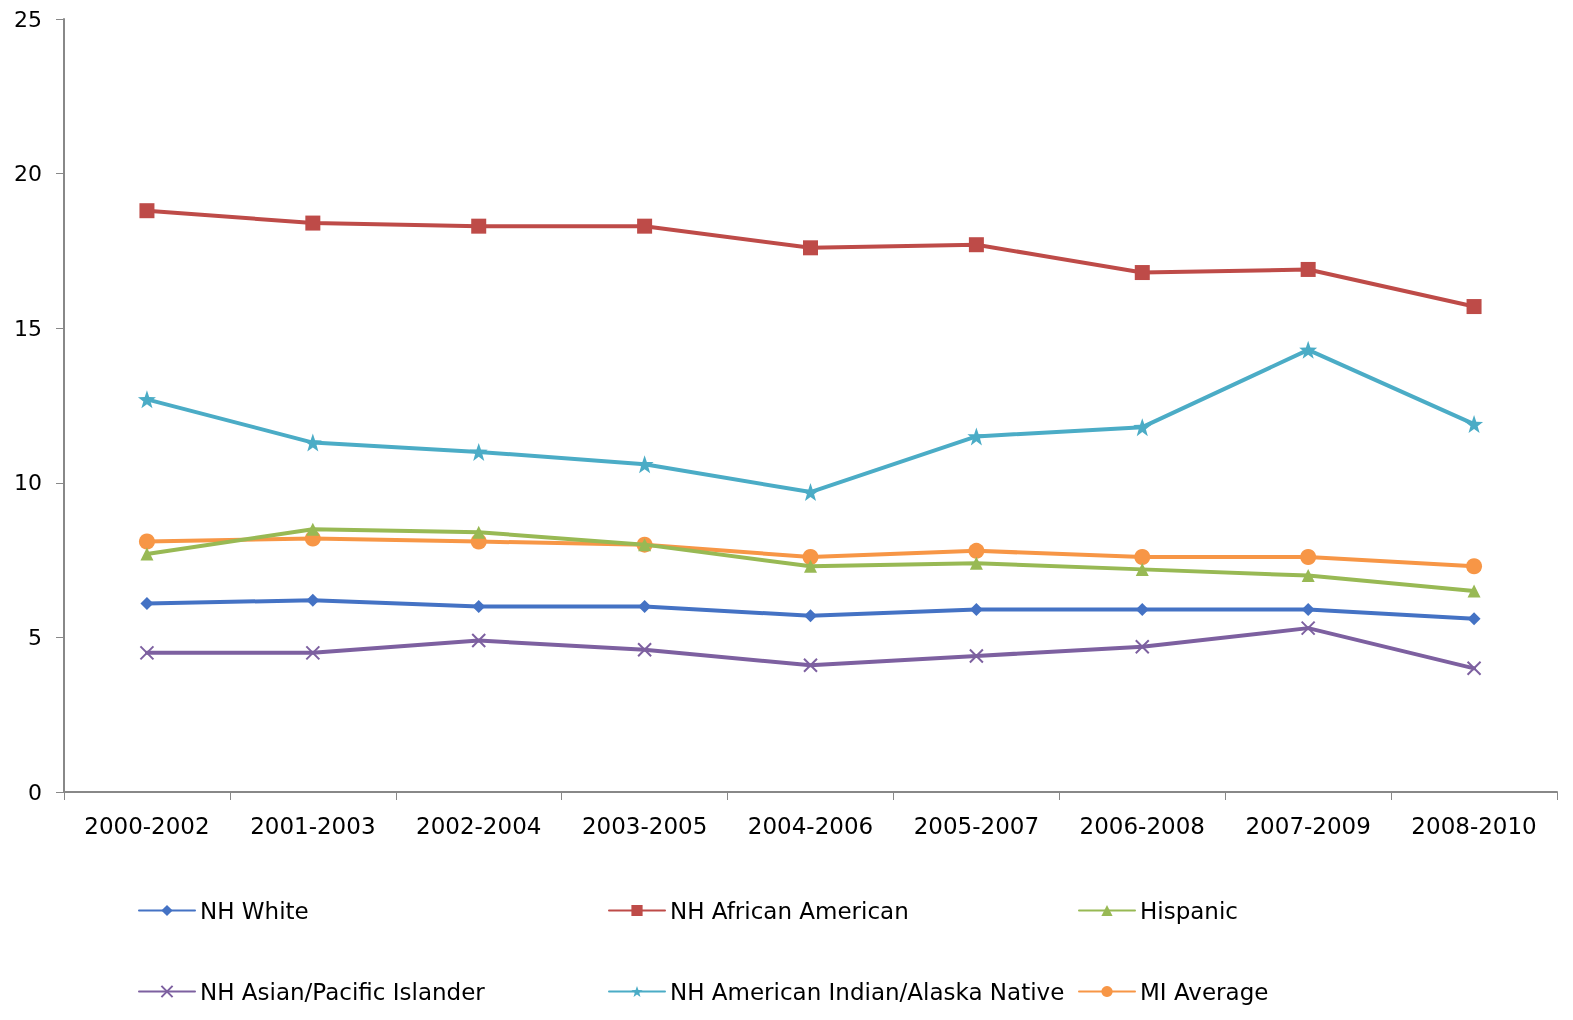 This screenshot has height=1020, width=1573. Describe the element at coordinates (644, 825) in the screenshot. I see `x-tick-label: 2003-2005` at that location.